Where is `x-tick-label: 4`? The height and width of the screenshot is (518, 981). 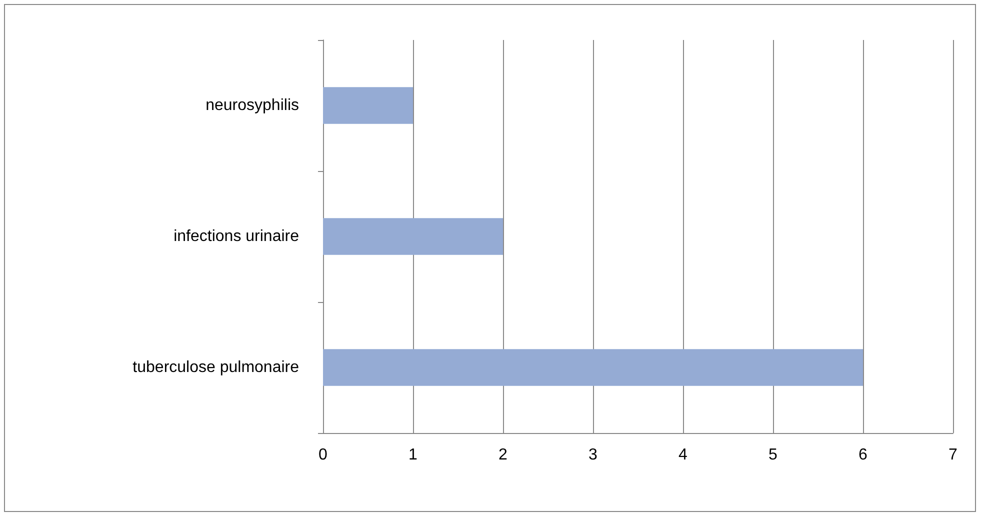
x-tick-label: 4 is located at coordinates (683, 455).